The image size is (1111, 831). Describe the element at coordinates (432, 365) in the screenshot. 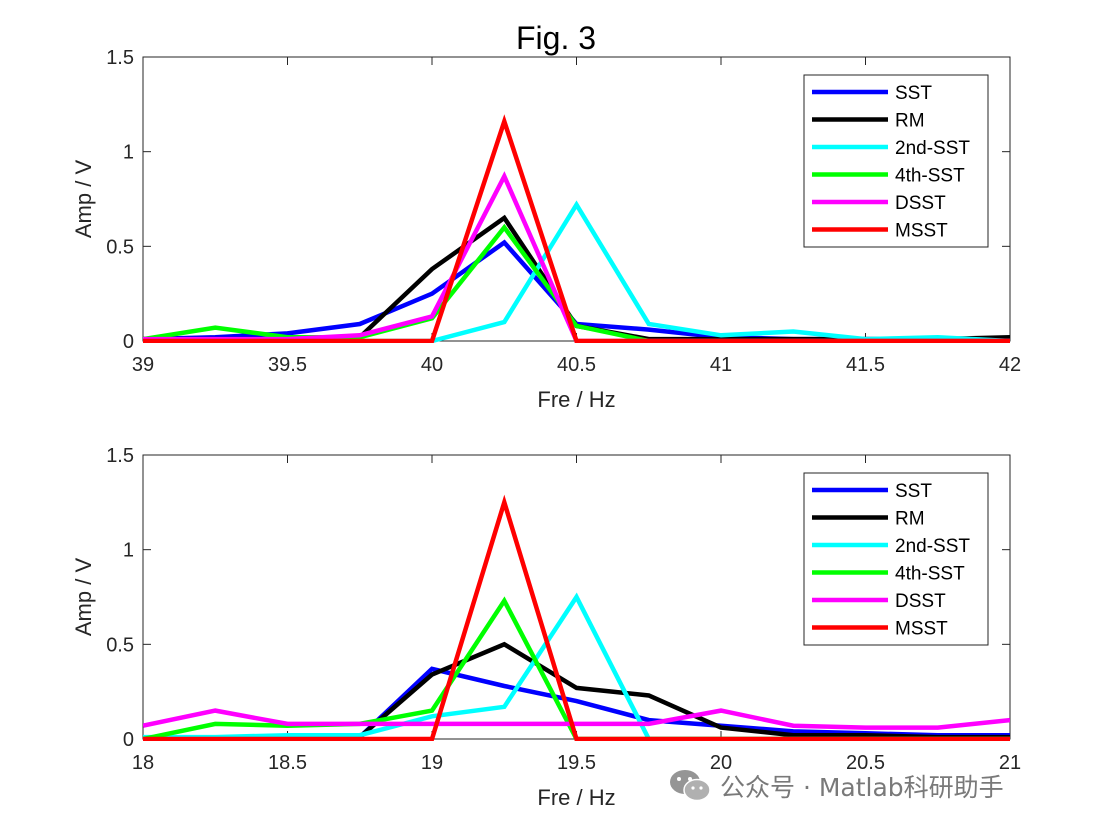

I see `x-tick-label: 40` at that location.